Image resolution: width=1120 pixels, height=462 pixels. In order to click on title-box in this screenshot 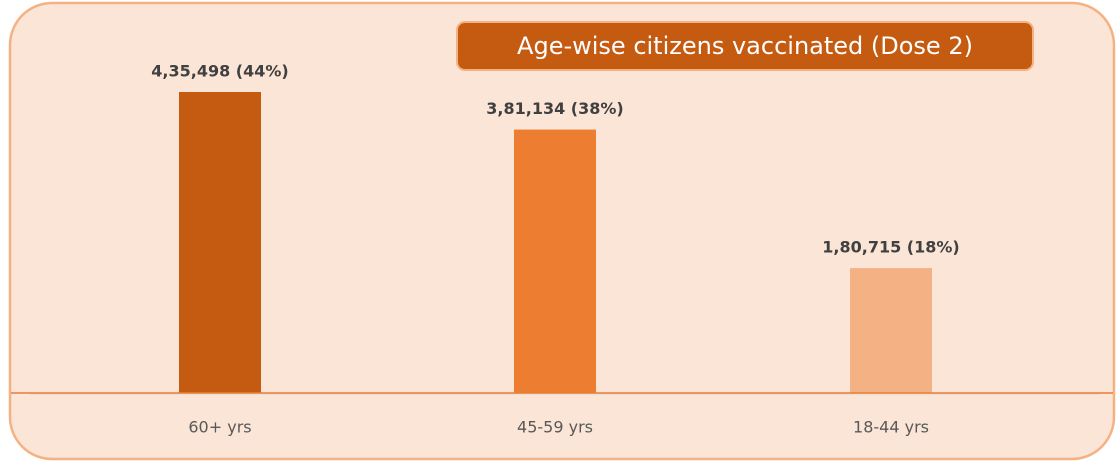, I will do `click(745, 46)`.